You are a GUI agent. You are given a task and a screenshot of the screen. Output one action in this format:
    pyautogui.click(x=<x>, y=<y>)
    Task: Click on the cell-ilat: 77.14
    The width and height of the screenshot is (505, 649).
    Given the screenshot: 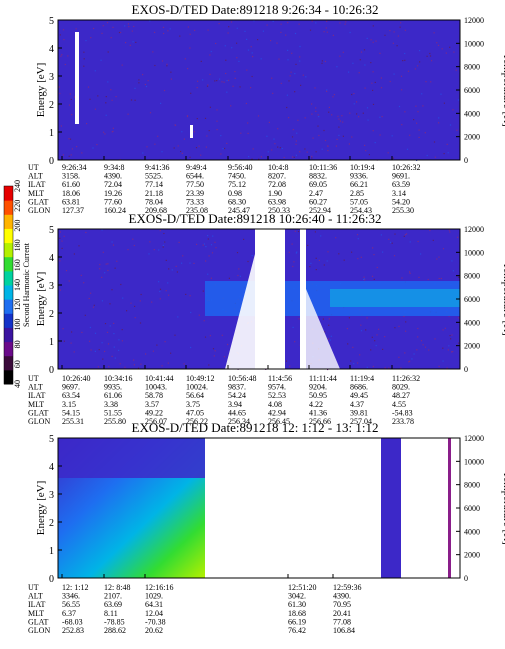 What is the action you would take?
    pyautogui.click(x=154, y=184)
    